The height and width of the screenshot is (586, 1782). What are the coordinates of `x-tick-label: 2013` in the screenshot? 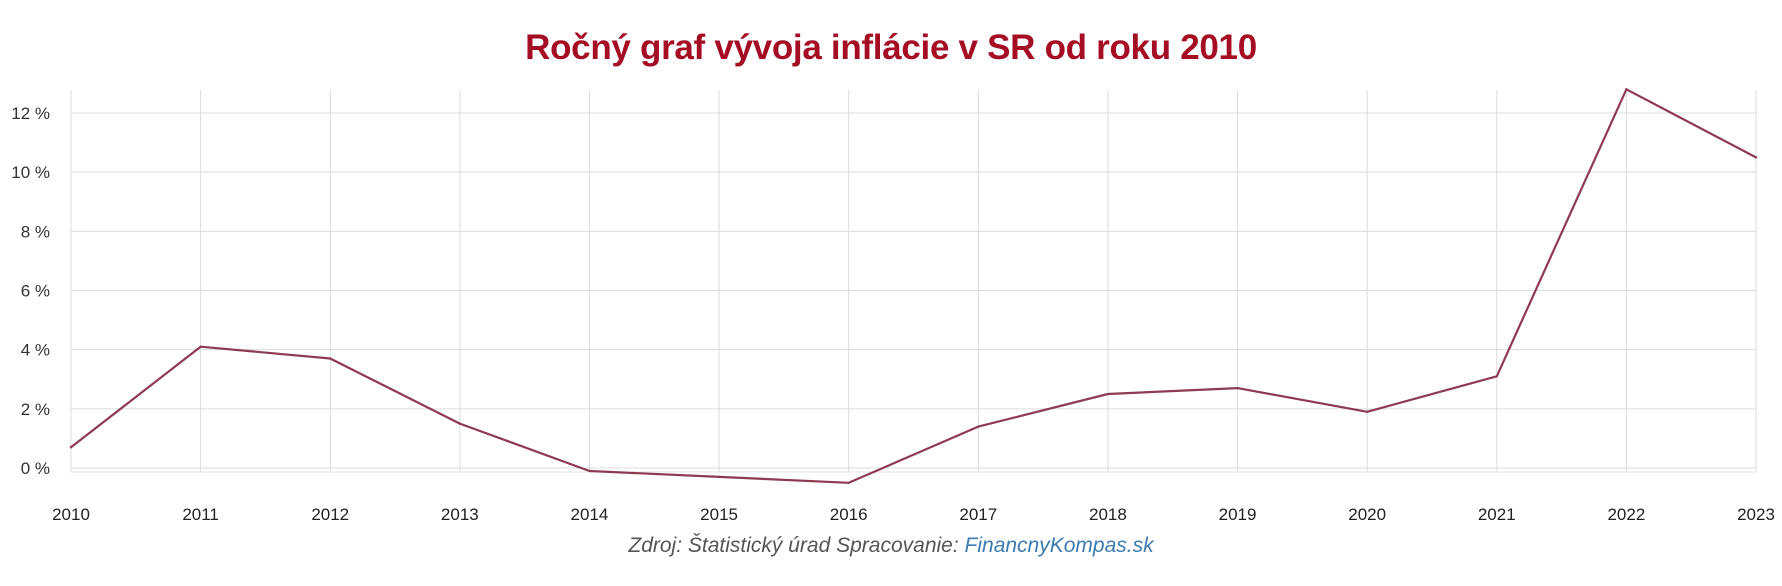 It's located at (460, 514).